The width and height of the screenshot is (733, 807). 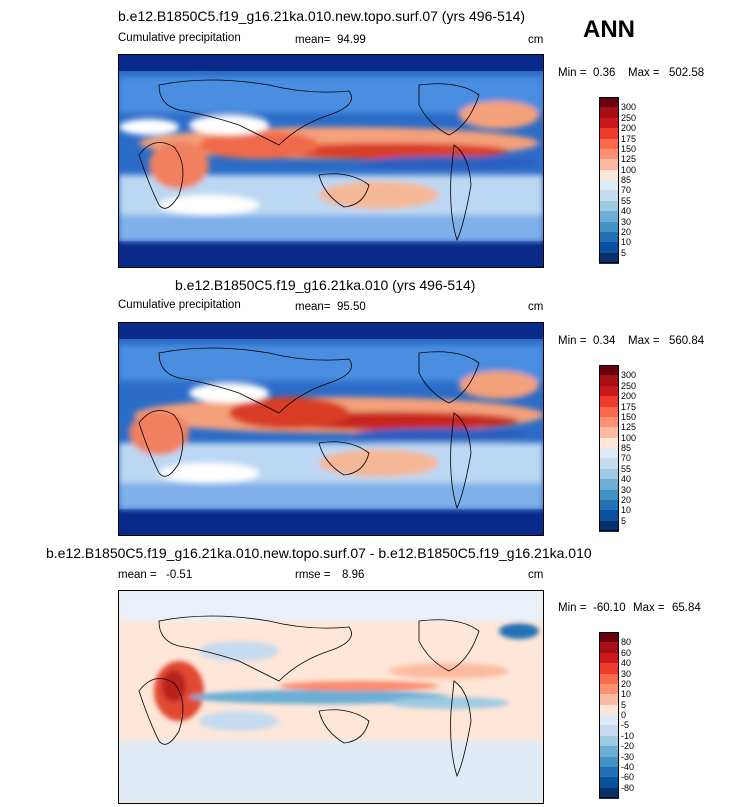 I want to click on panel3-min-label: Min =, so click(x=572, y=608).